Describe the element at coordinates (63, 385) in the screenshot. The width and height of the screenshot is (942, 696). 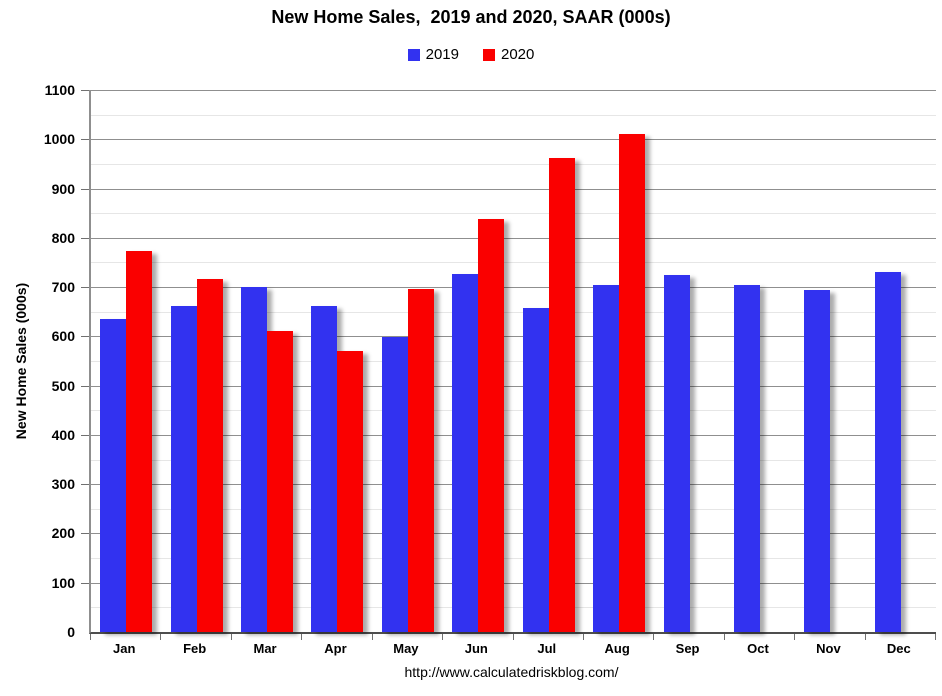
I see `y-tick-label: 500` at that location.